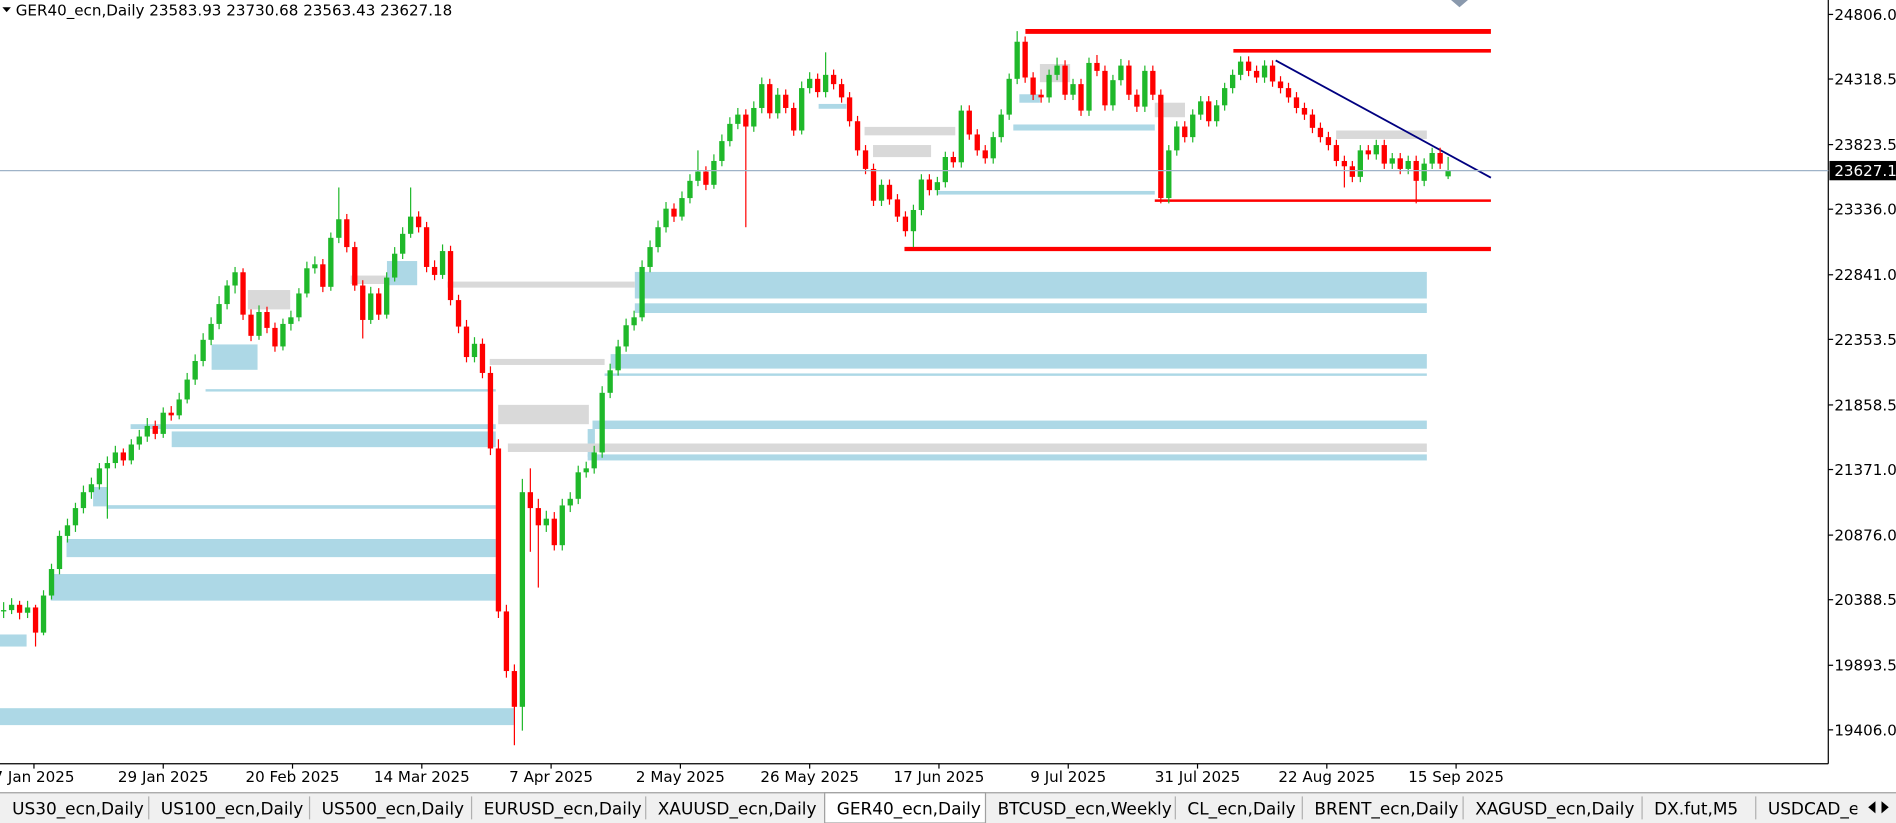  Describe the element at coordinates (1696, 809) in the screenshot. I see `tab-label: DX.fut,M5` at that location.